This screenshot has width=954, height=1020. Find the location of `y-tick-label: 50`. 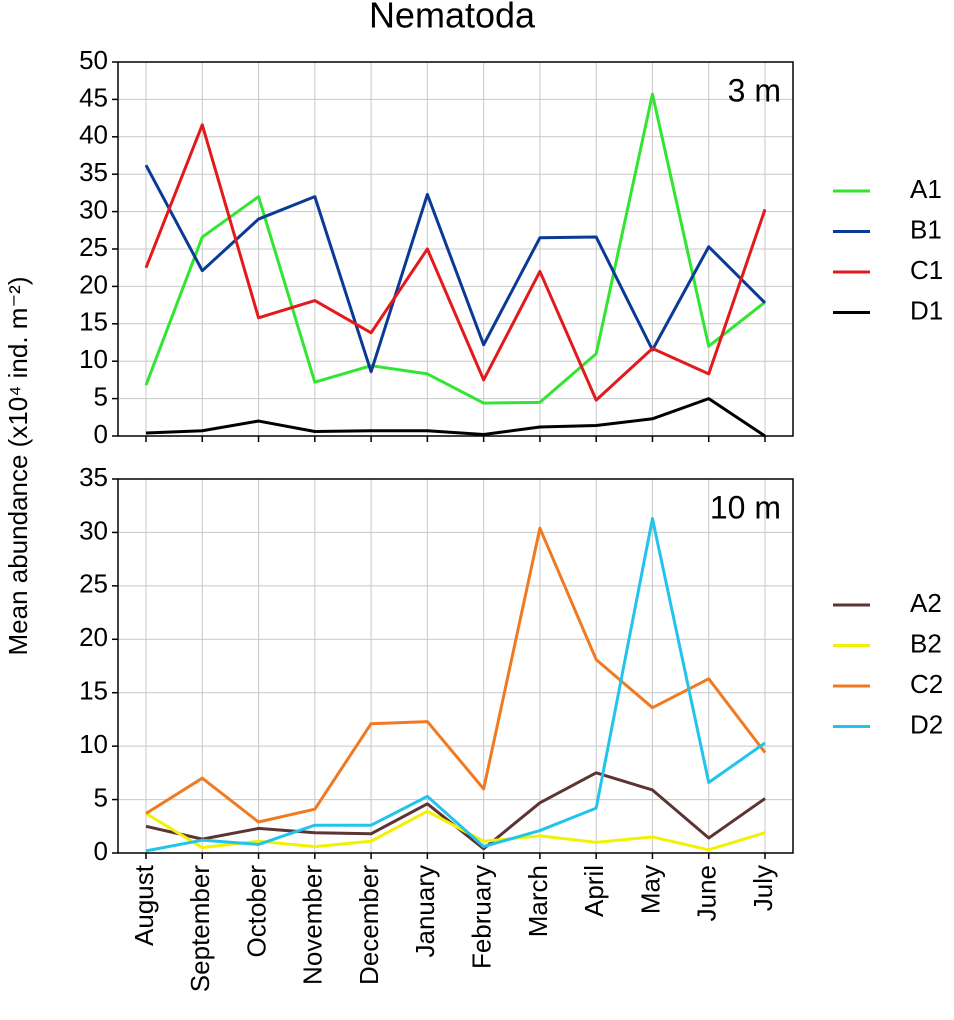

y-tick-label: 50 is located at coordinates (93, 60).